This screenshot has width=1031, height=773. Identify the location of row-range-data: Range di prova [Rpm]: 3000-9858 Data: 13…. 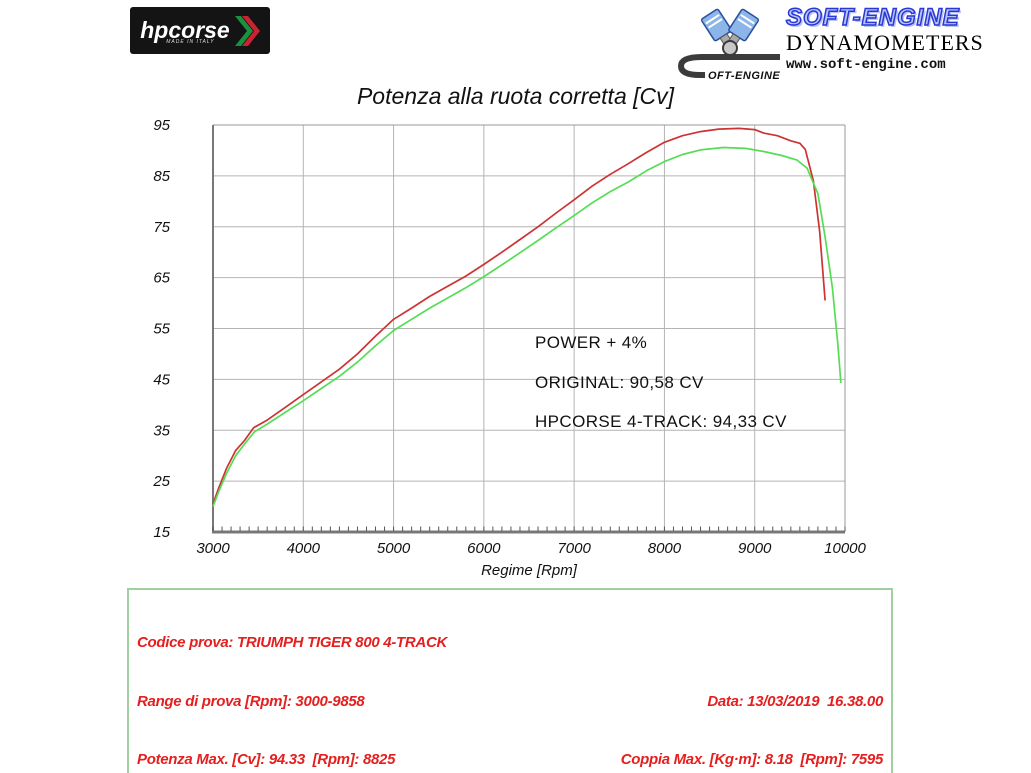
(510, 702).